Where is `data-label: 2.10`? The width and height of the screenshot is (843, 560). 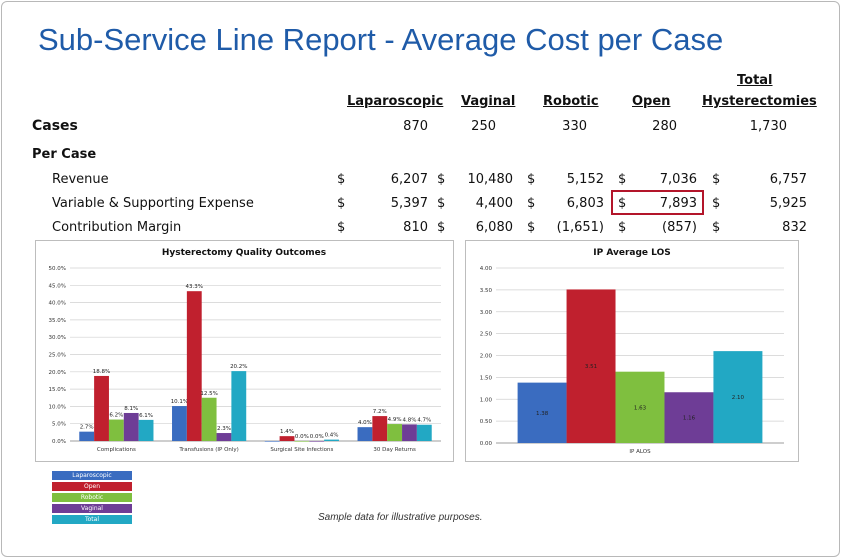
data-label: 2.10 is located at coordinates (738, 398).